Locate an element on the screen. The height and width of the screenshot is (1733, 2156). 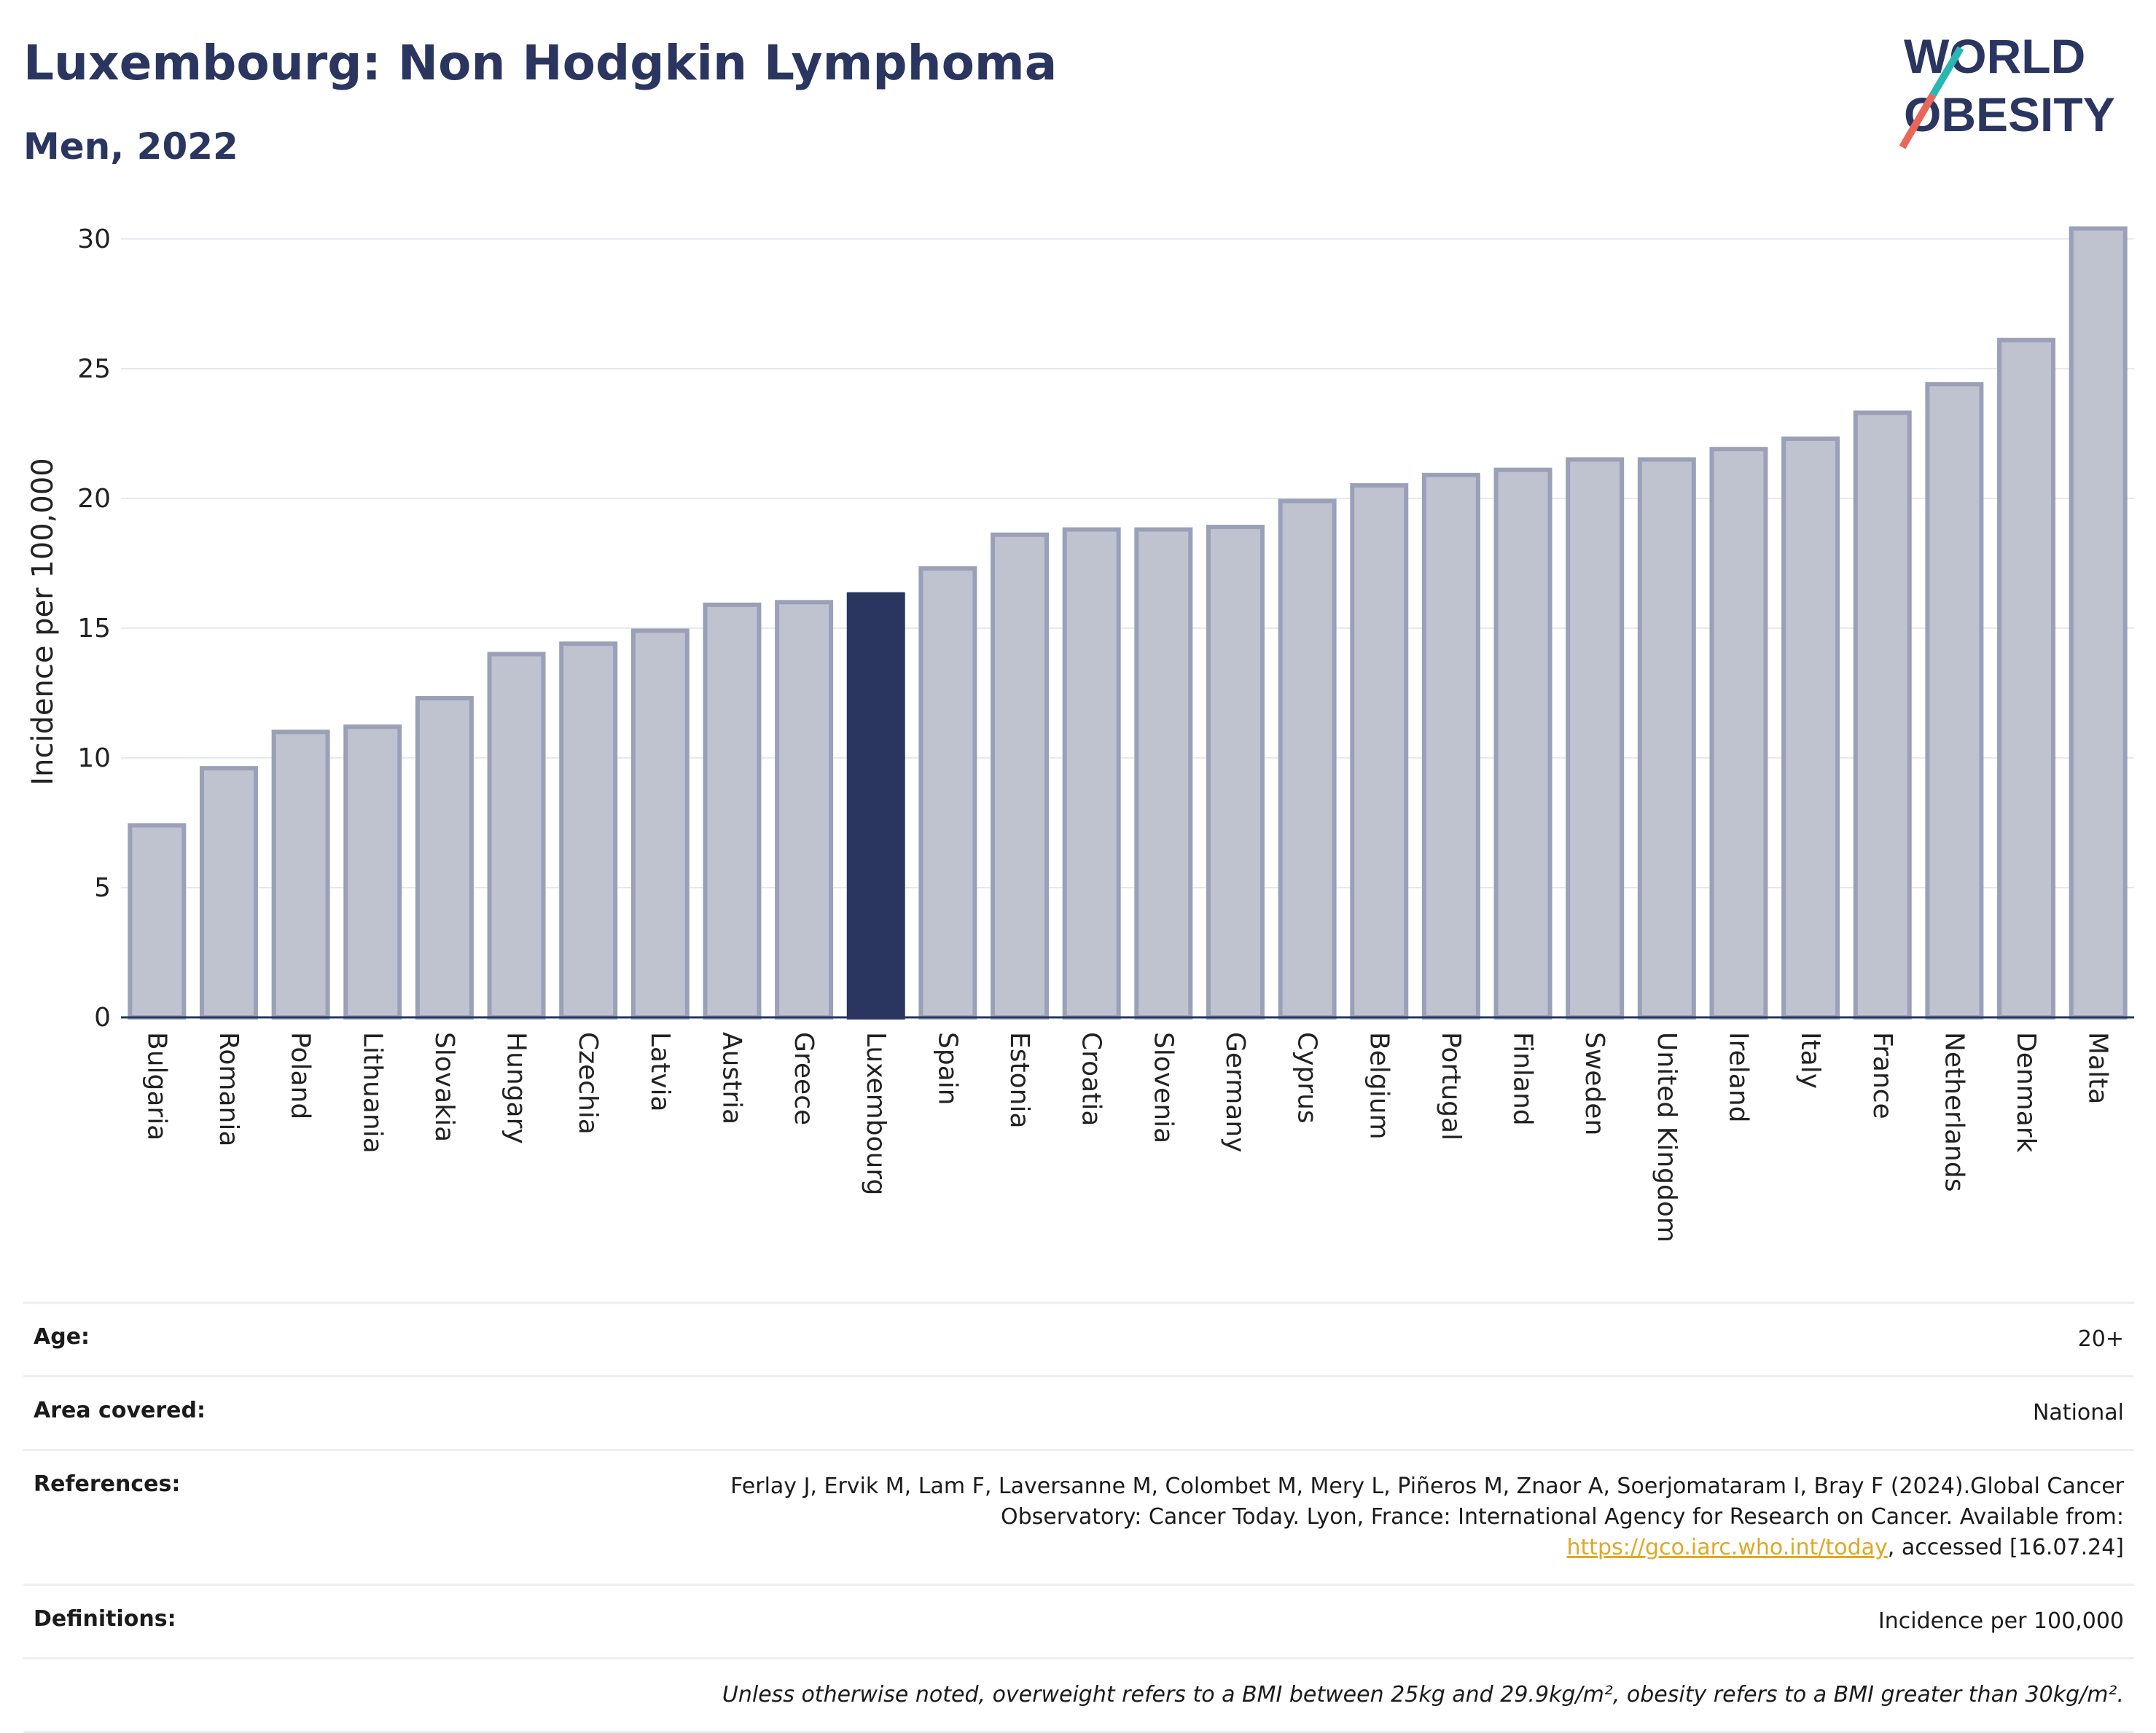
y-tick-label: 30 is located at coordinates (94, 239).